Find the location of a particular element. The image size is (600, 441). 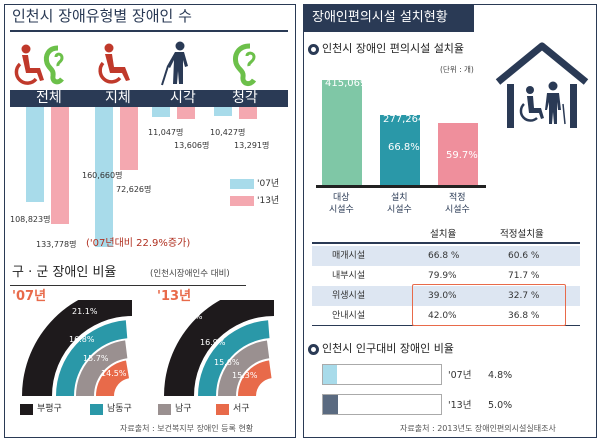

category-label-hearing: 청각 is located at coordinates (245, 98).